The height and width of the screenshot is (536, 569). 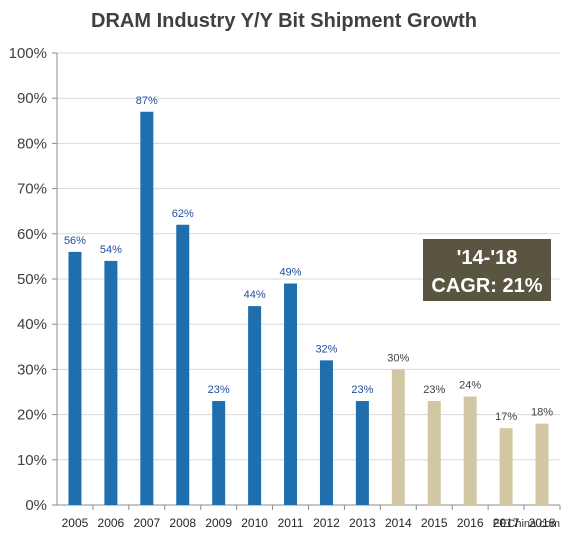 I want to click on y-tick-label: 90%, so click(x=32, y=98).